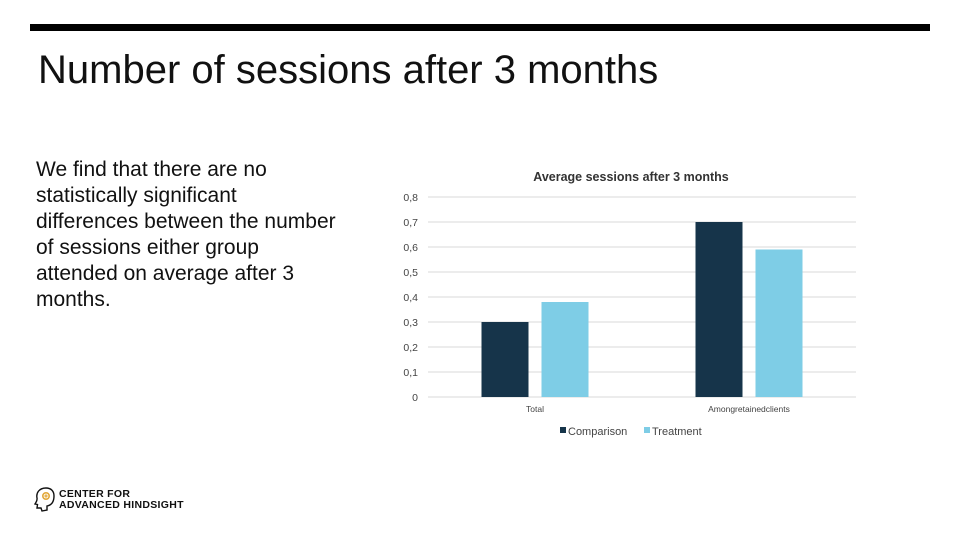 This screenshot has height=540, width=960. What do you see at coordinates (410, 373) in the screenshot?
I see `y-tick-label: 0,1` at bounding box center [410, 373].